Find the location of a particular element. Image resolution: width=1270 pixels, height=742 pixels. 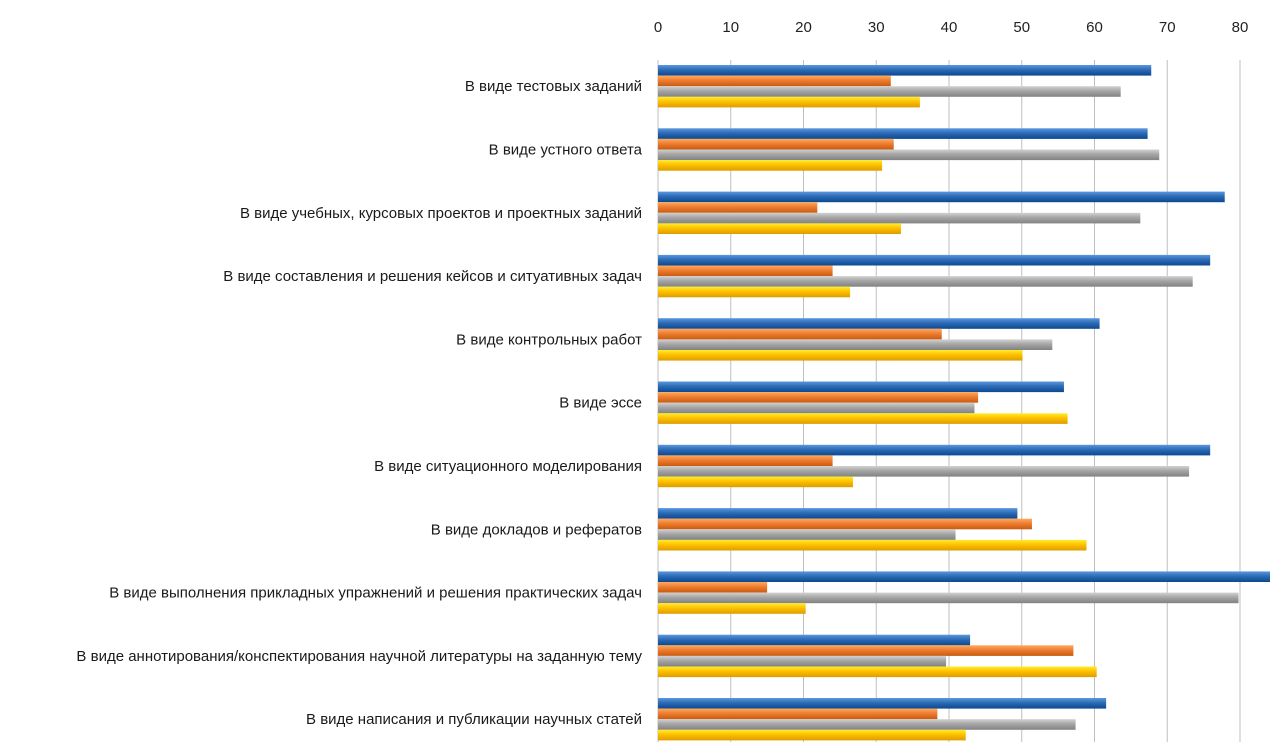

category-label: В виде докладов и рефератов is located at coordinates (536, 529).